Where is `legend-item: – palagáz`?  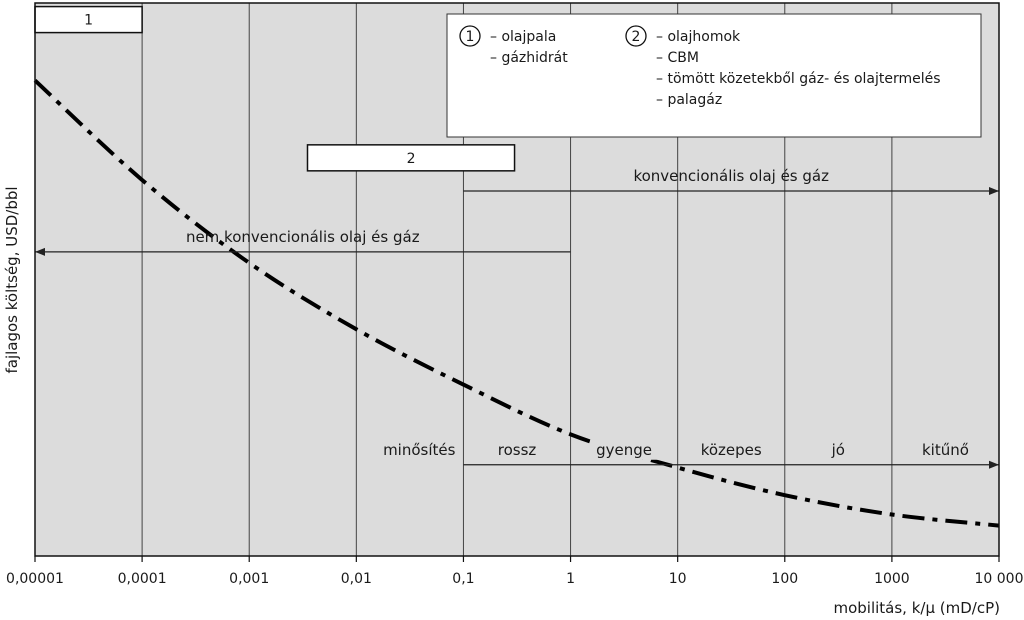 legend-item: – palagáz is located at coordinates (689, 100).